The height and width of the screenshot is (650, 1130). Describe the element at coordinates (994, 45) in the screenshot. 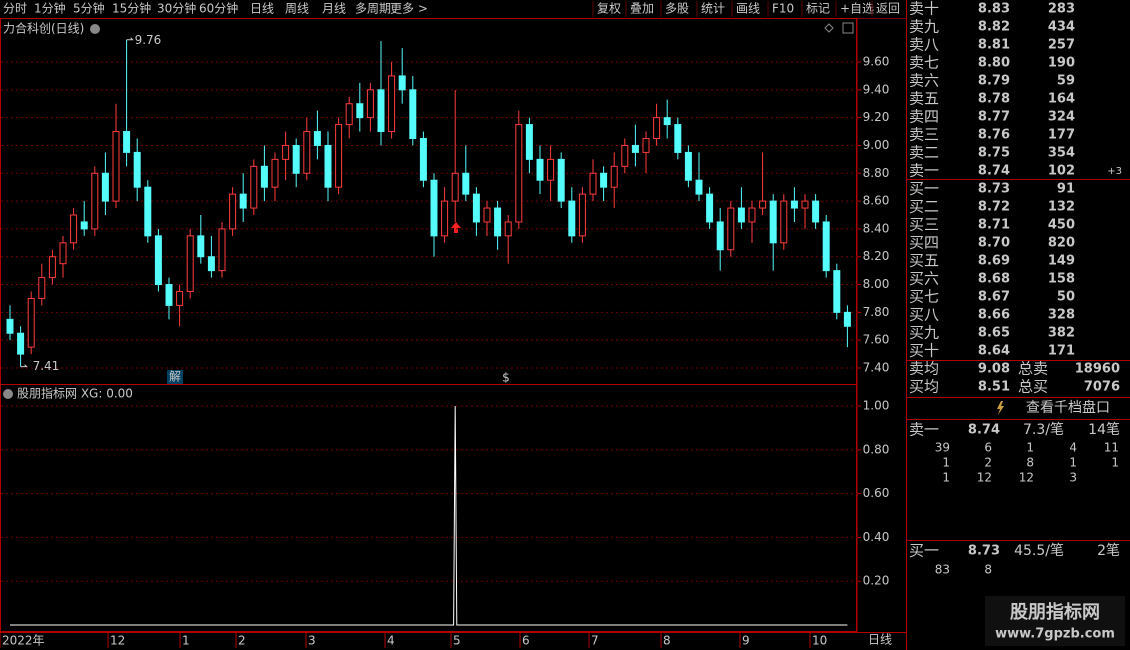

I see `book-price: 8.81` at that location.